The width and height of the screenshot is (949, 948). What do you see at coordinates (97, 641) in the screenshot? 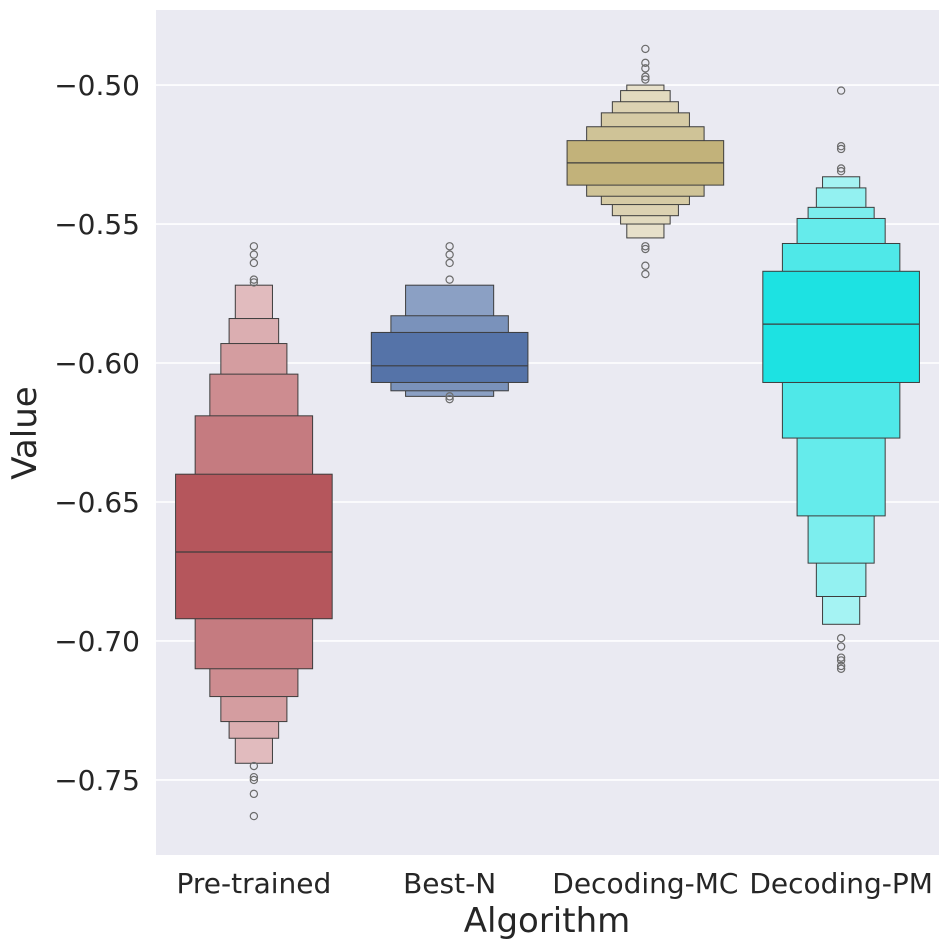
I see `y-tick-label: −0.70` at bounding box center [97, 641].